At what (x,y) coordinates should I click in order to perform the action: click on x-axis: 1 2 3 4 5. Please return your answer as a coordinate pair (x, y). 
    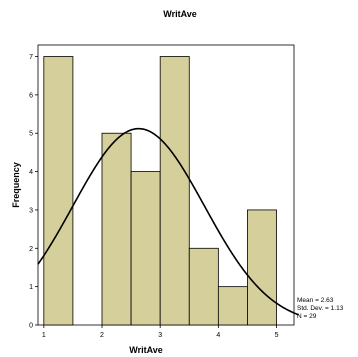
    Looking at the image, I should click on (160, 332).